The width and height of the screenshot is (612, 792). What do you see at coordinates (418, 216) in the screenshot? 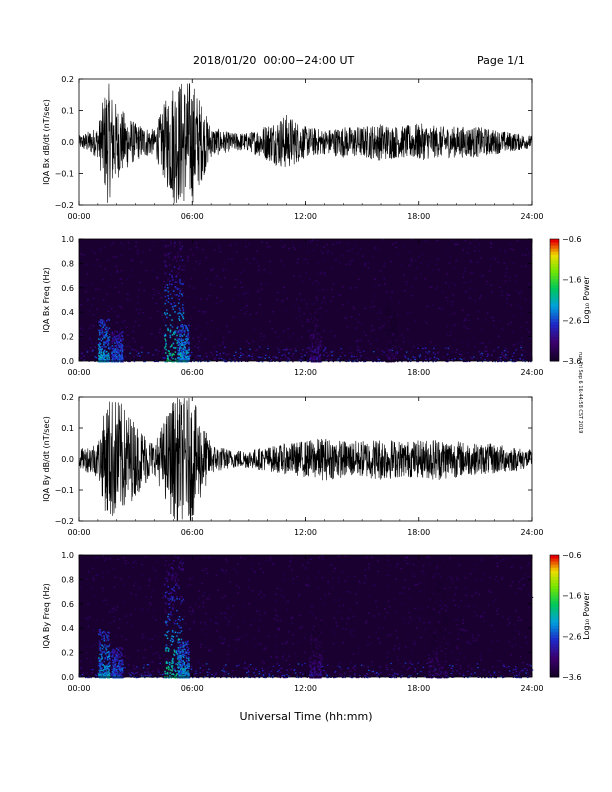
I see `x-tick-label: 18:00` at bounding box center [418, 216].